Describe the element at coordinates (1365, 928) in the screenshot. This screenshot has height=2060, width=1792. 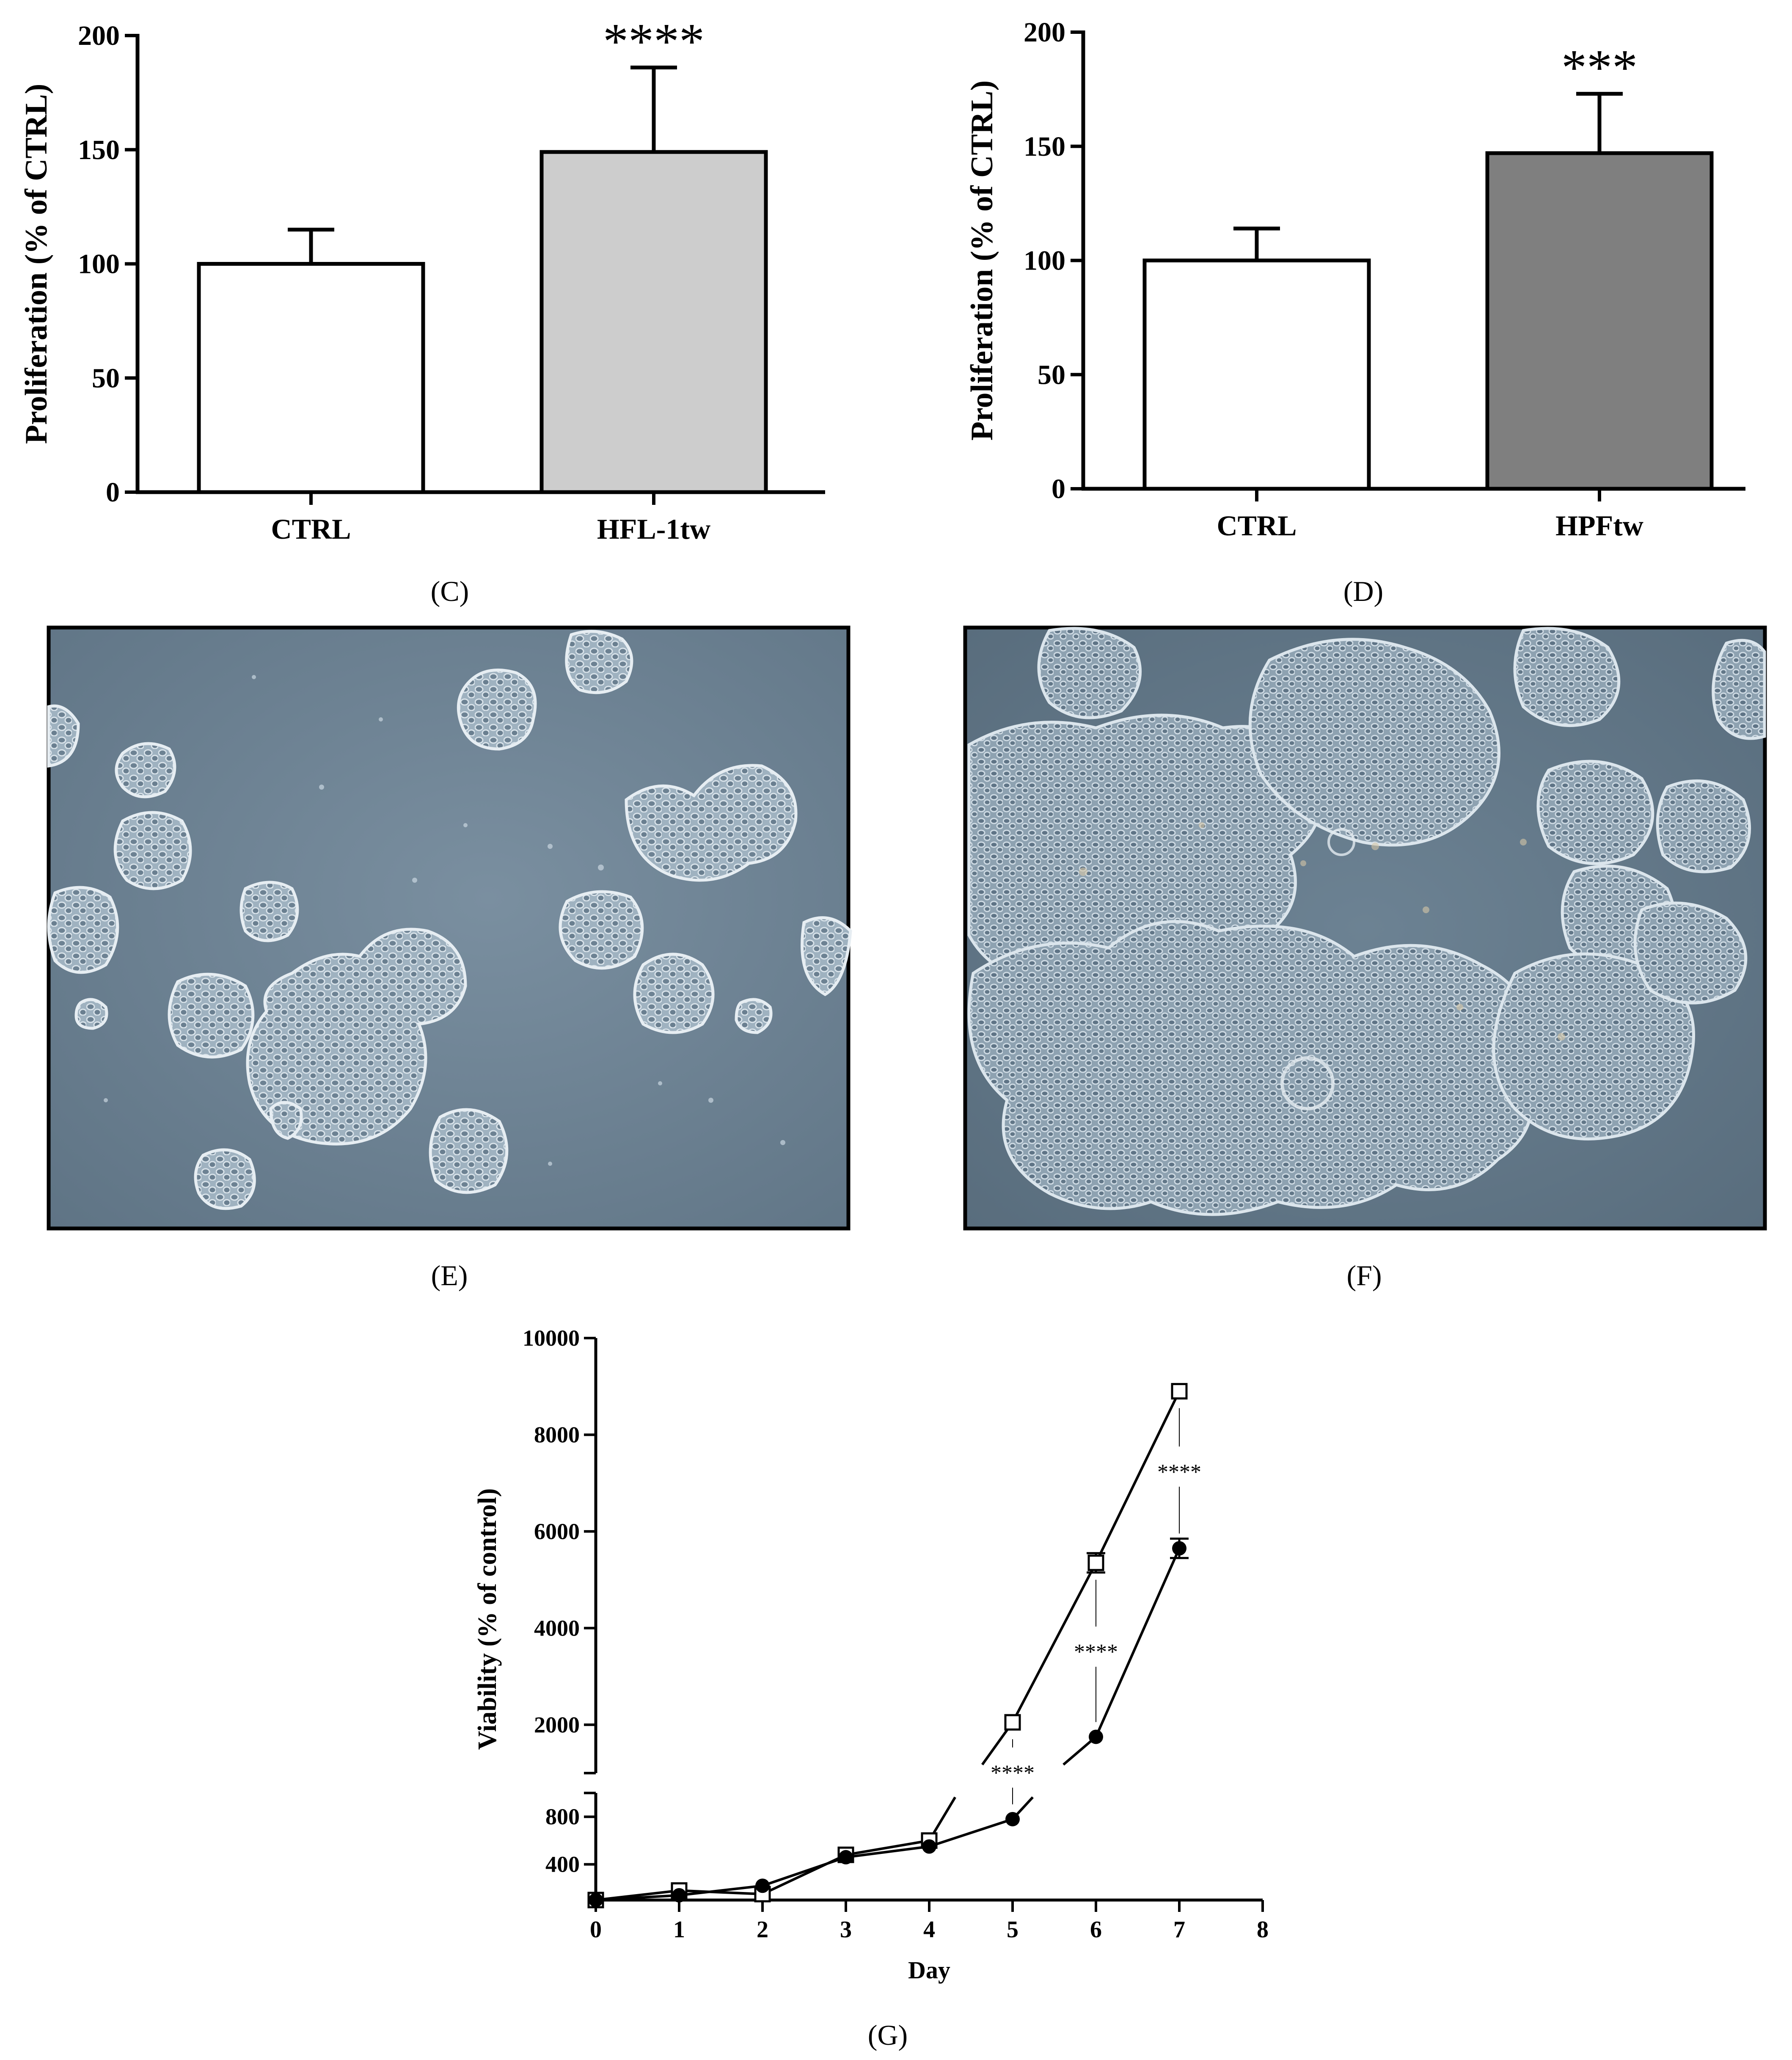
I see `micrograph-f` at that location.